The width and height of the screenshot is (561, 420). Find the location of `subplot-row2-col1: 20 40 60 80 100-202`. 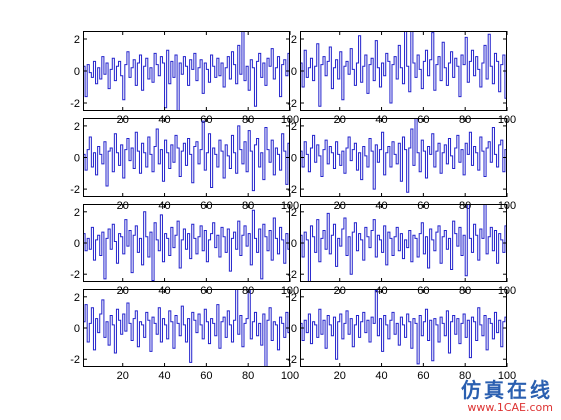

subplot-row2-col1: 20 40 60 80 100-202 is located at coordinates (184, 165).